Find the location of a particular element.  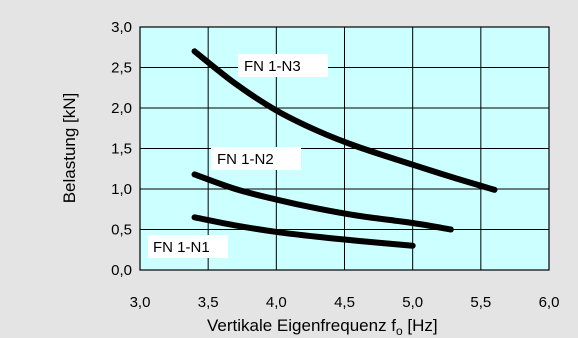

x-tick-label: 5,0 is located at coordinates (412, 302).